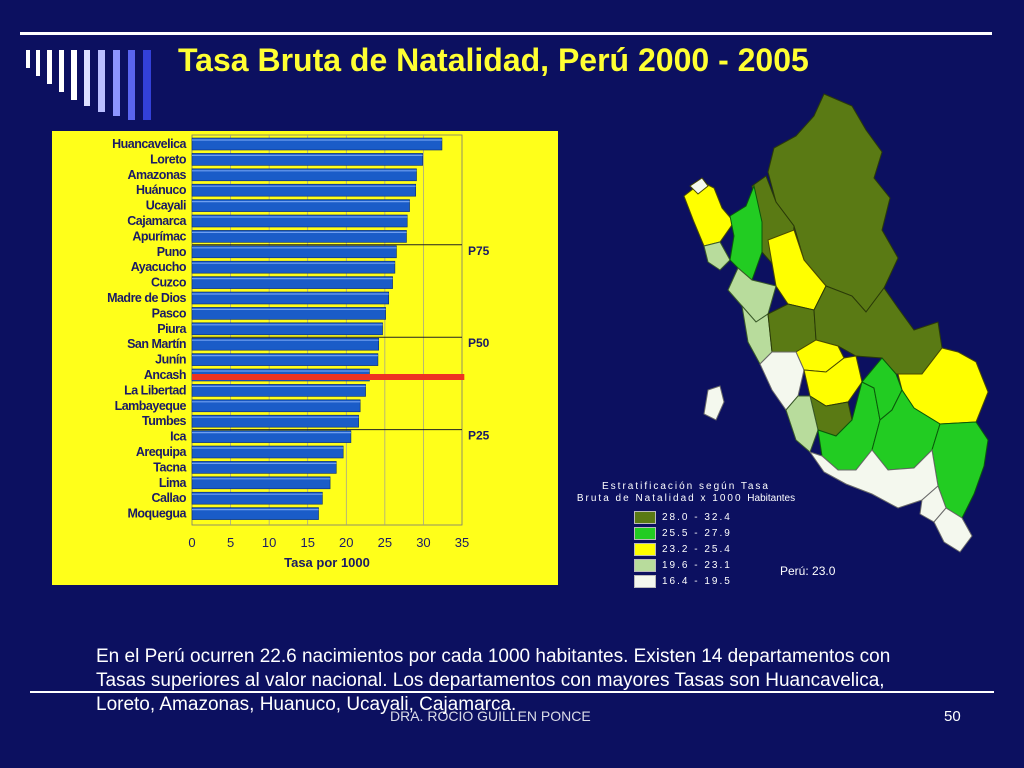 Image resolution: width=1024 pixels, height=768 pixels. I want to click on x-tick-label: 35, so click(462, 542).